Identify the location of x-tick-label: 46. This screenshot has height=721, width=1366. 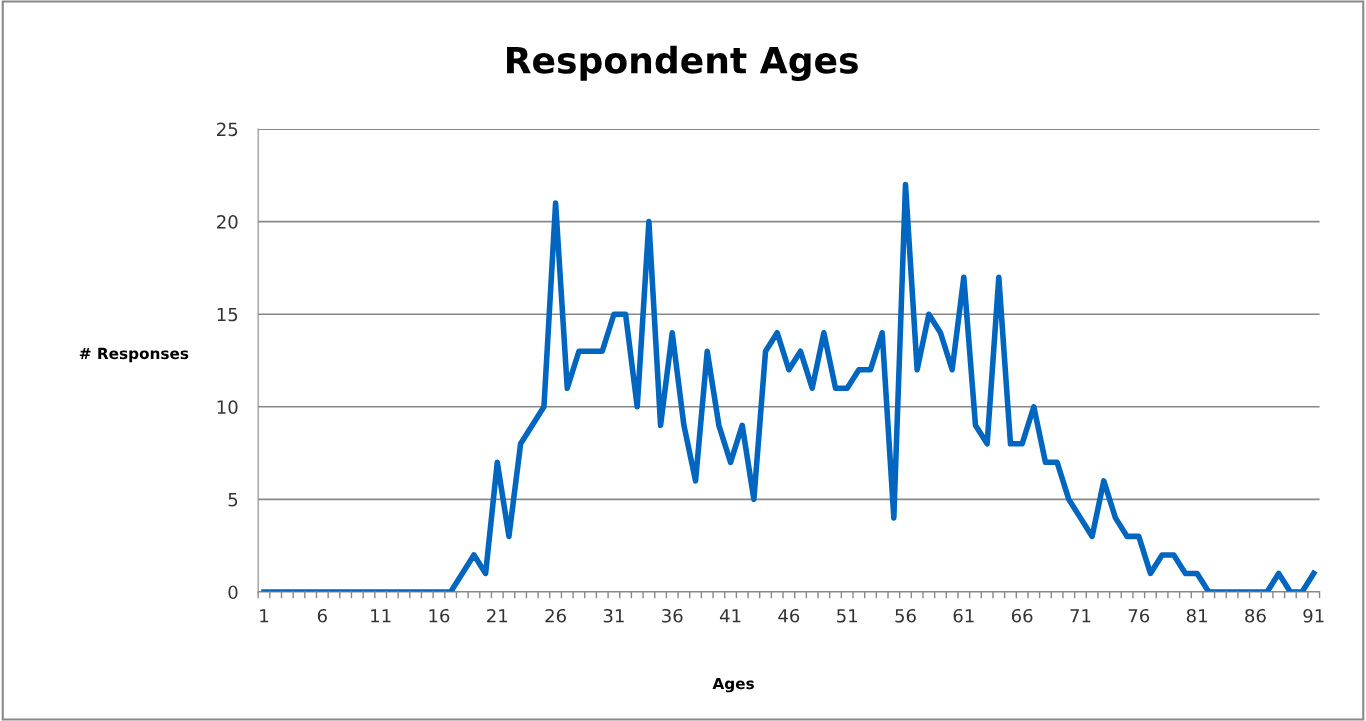
(789, 615).